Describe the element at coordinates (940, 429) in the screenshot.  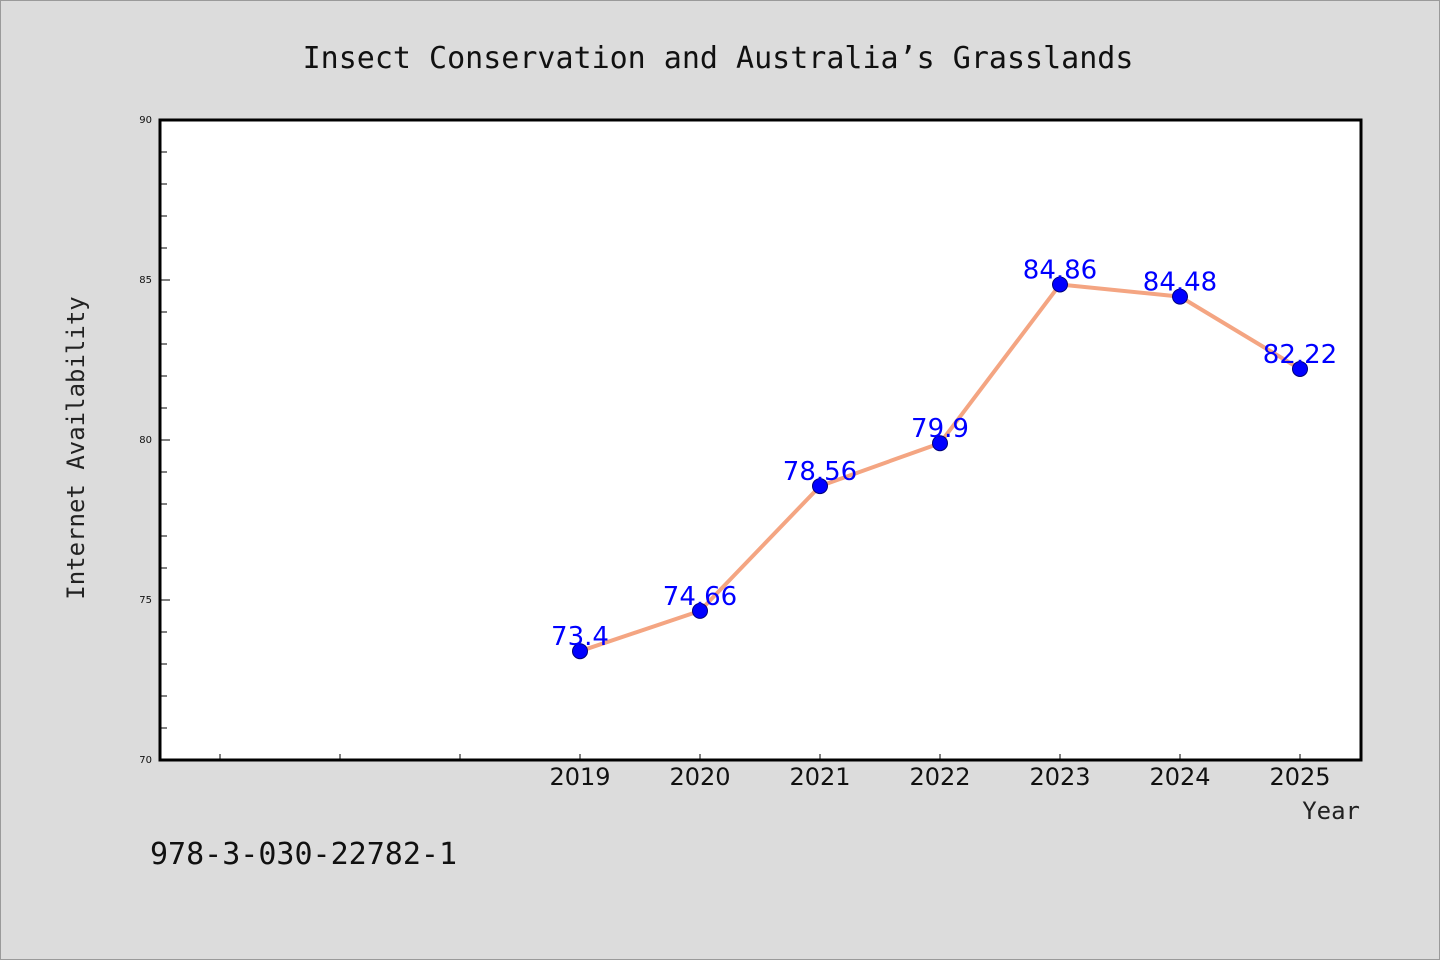
I see `data-label: 79.9` at that location.